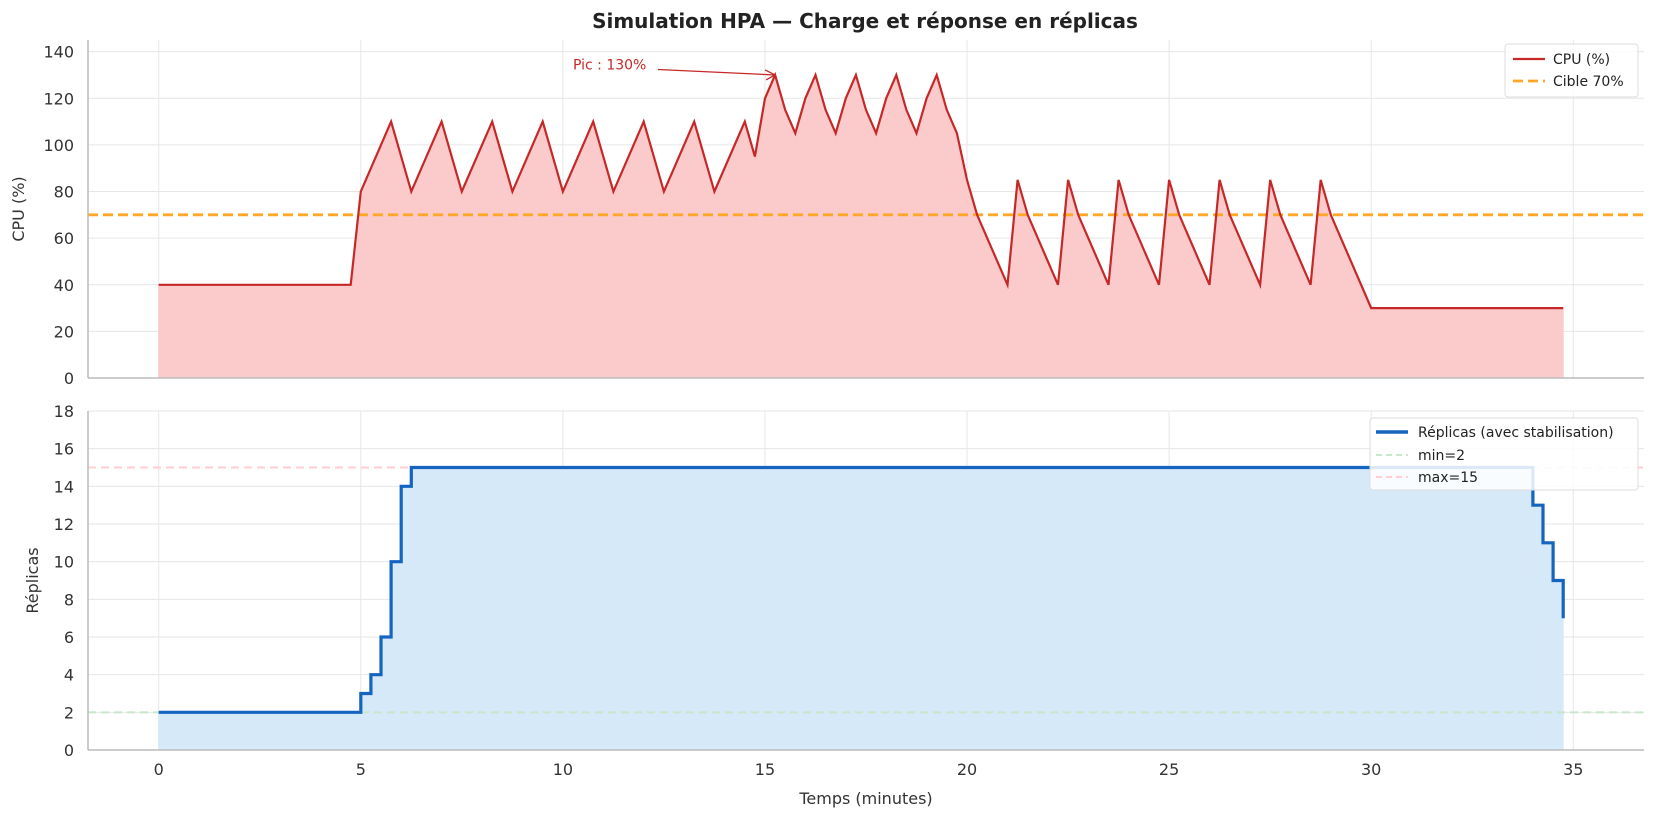  What do you see at coordinates (64, 411) in the screenshot?
I see `y-tick-label: 18` at bounding box center [64, 411].